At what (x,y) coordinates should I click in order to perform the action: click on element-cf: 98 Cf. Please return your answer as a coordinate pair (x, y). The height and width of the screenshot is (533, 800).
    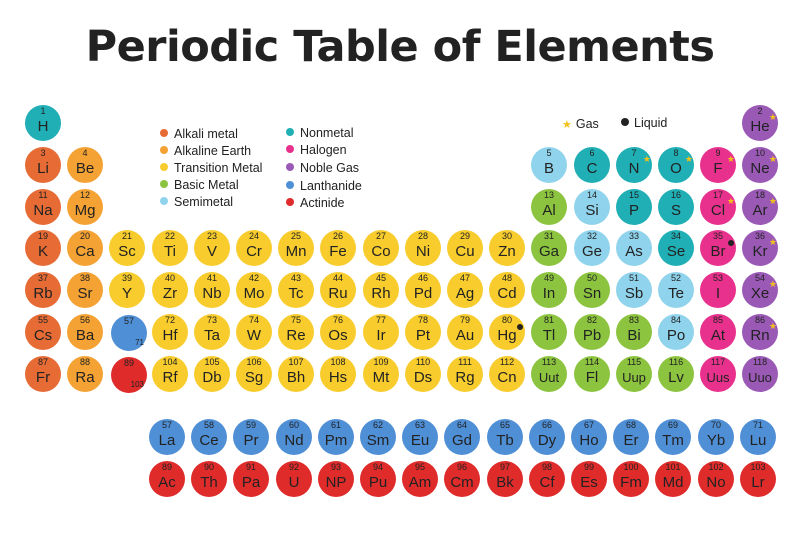
    Looking at the image, I should click on (547, 479).